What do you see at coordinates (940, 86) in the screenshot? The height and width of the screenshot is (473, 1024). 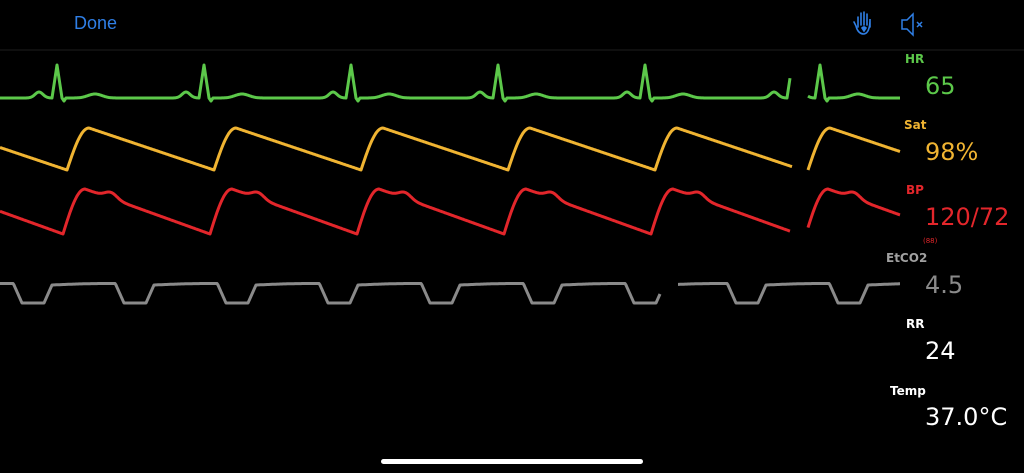 I see `hr-value: 65` at bounding box center [940, 86].